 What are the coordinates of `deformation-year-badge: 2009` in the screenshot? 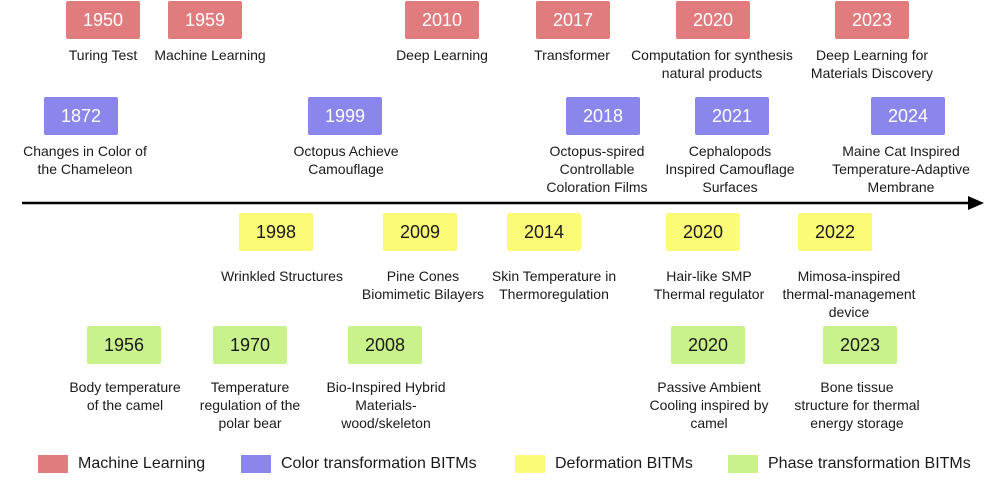 It's located at (420, 232).